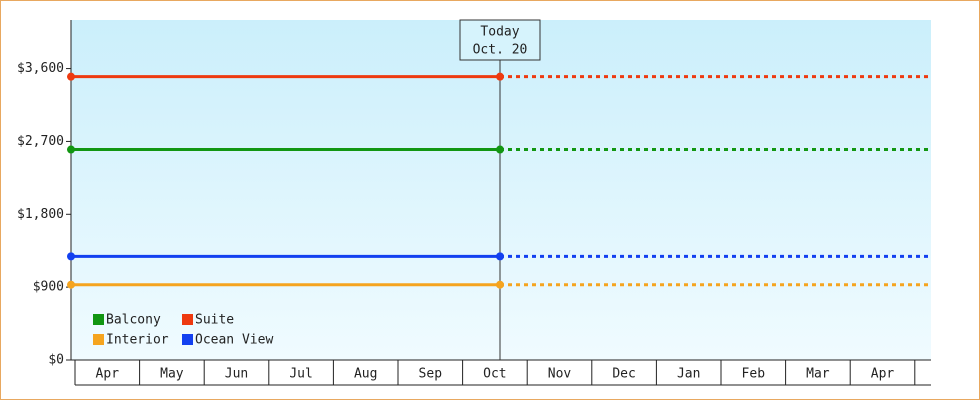  What do you see at coordinates (300, 374) in the screenshot?
I see `x-tick-label: Jul` at bounding box center [300, 374].